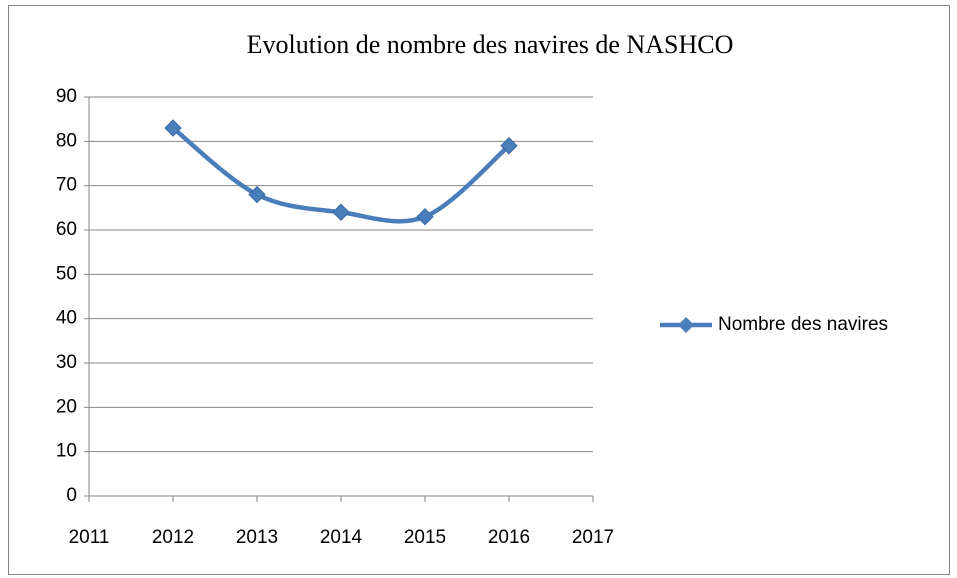  What do you see at coordinates (686, 325) in the screenshot?
I see `legend-marker` at bounding box center [686, 325].